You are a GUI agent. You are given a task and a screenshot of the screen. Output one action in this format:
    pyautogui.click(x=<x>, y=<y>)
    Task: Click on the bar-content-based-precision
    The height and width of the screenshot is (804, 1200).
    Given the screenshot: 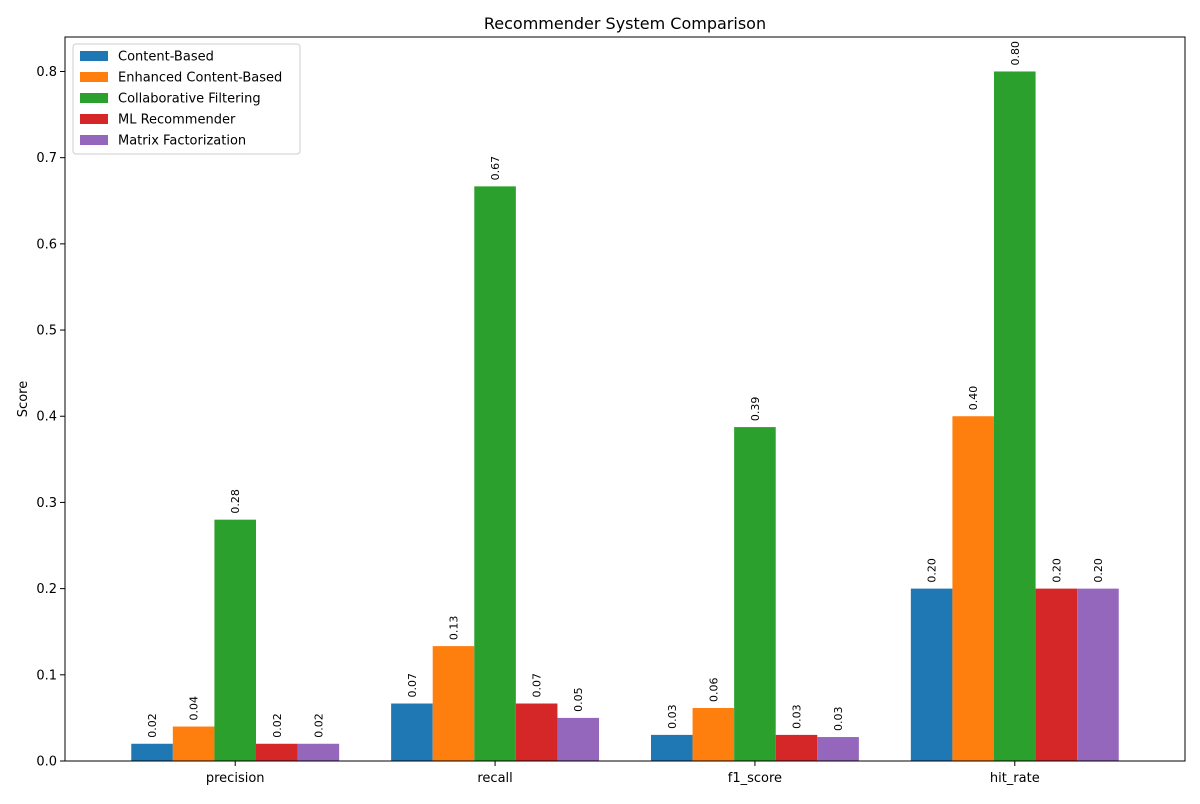 What is the action you would take?
    pyautogui.click(x=152, y=752)
    